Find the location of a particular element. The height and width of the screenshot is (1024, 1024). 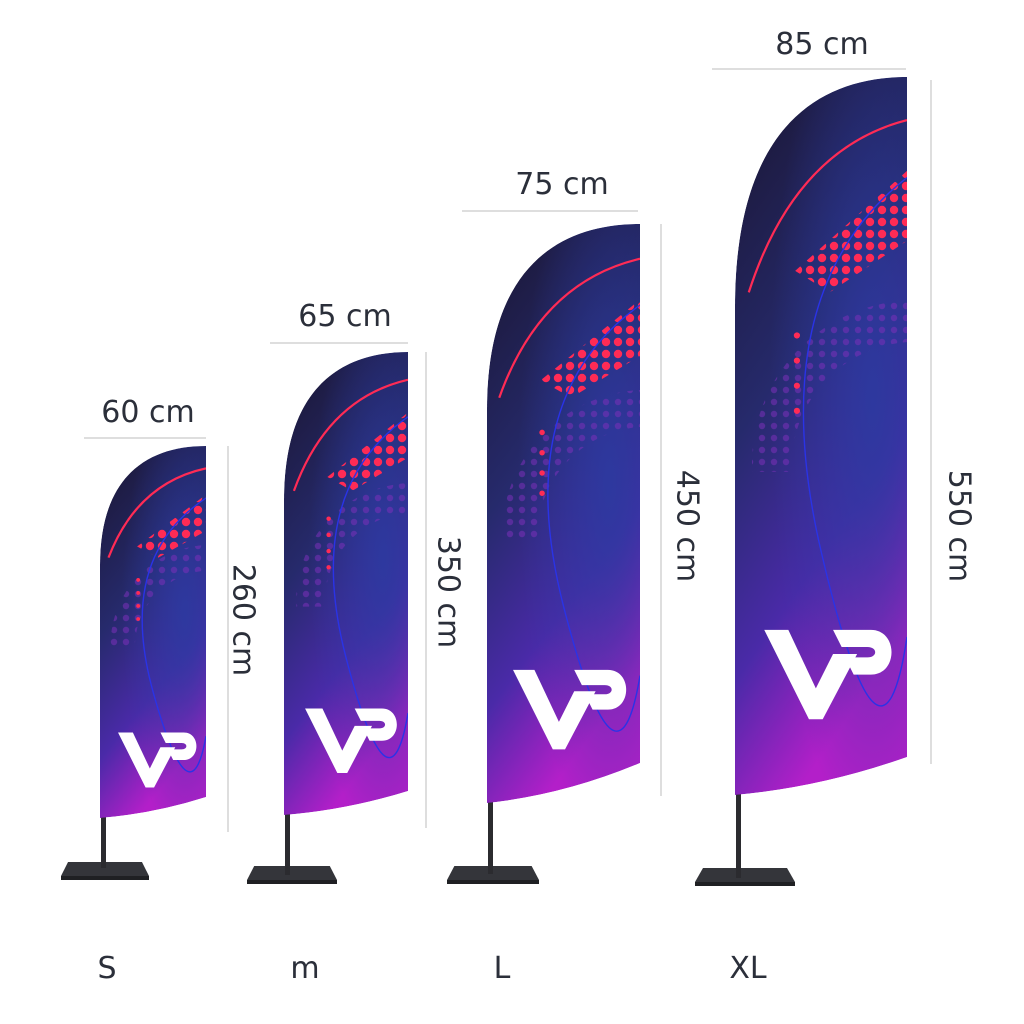

size-label: S is located at coordinates (106, 968).